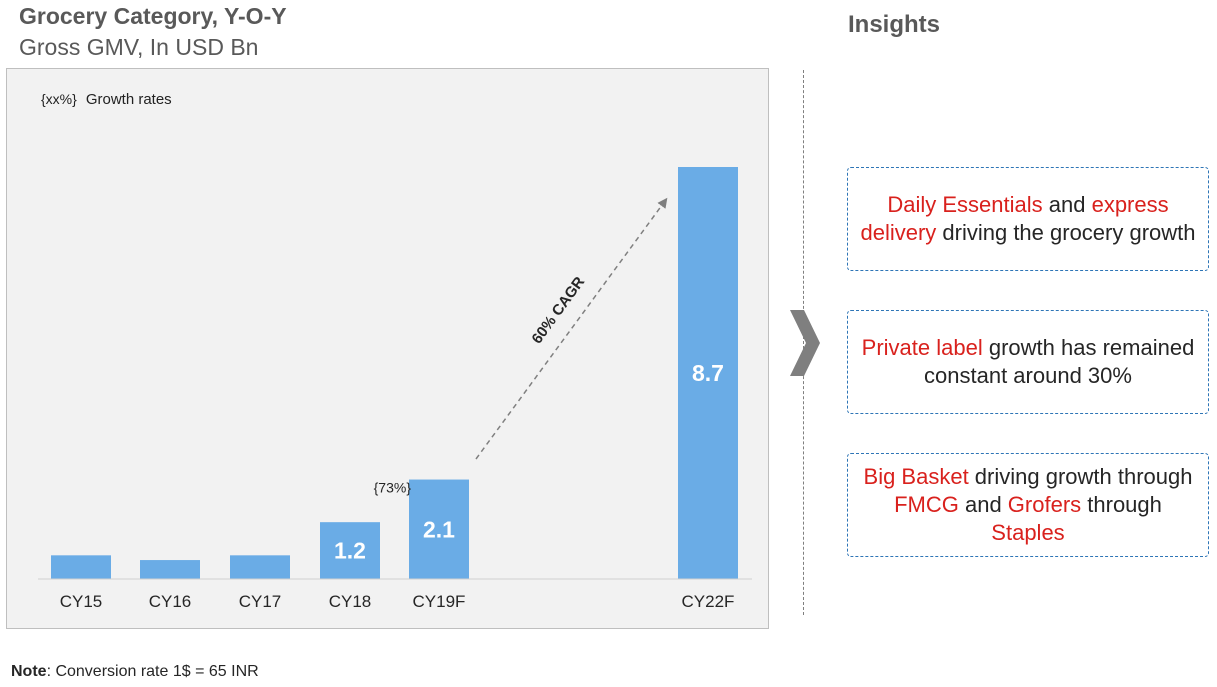  I want to click on cagr-arrow, so click(571, 328).